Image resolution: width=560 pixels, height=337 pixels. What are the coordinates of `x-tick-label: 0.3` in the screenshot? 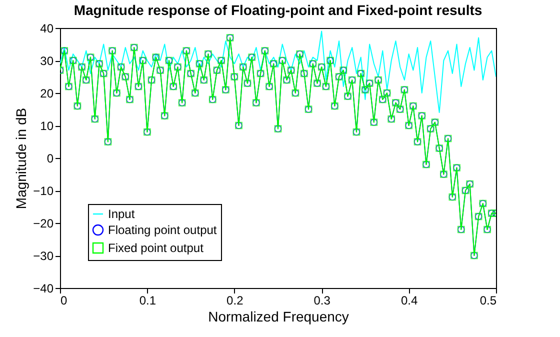 It's located at (322, 301).